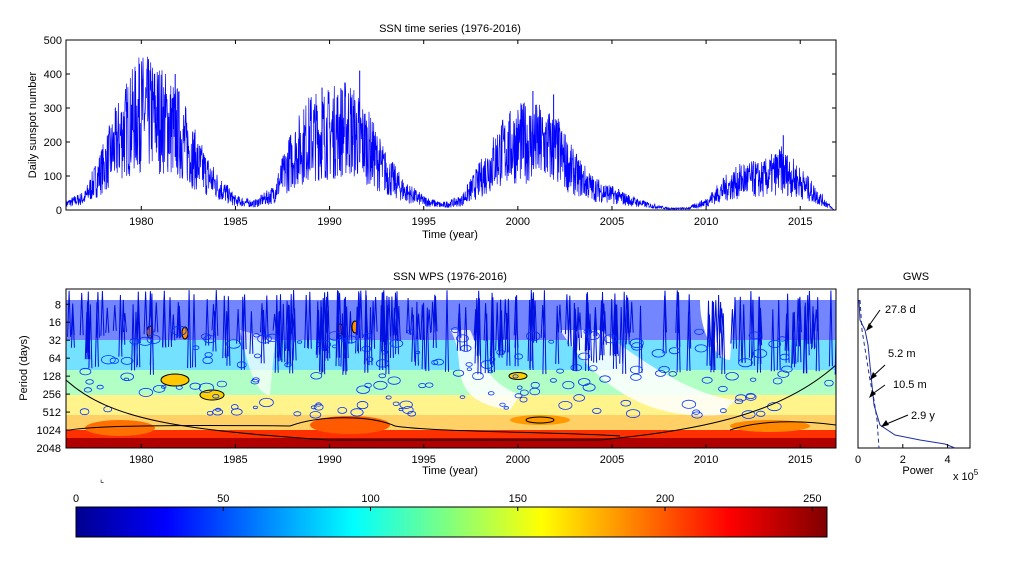 The width and height of the screenshot is (1024, 563). I want to click on wps-x-tick-label: 2015, so click(800, 460).